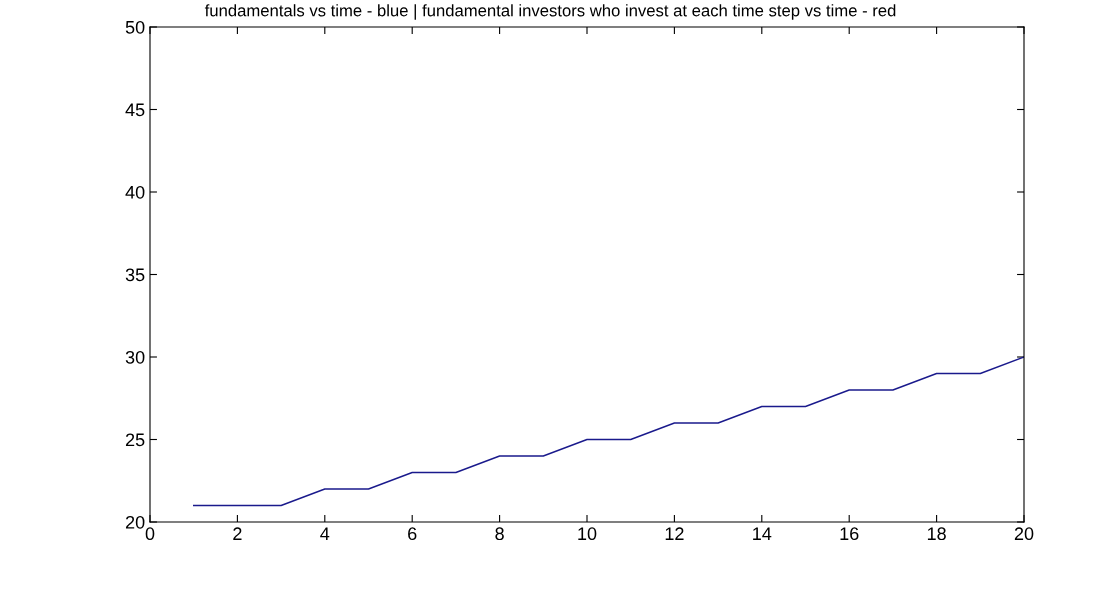  Describe the element at coordinates (135, 110) in the screenshot. I see `y-tick-label: 45` at that location.